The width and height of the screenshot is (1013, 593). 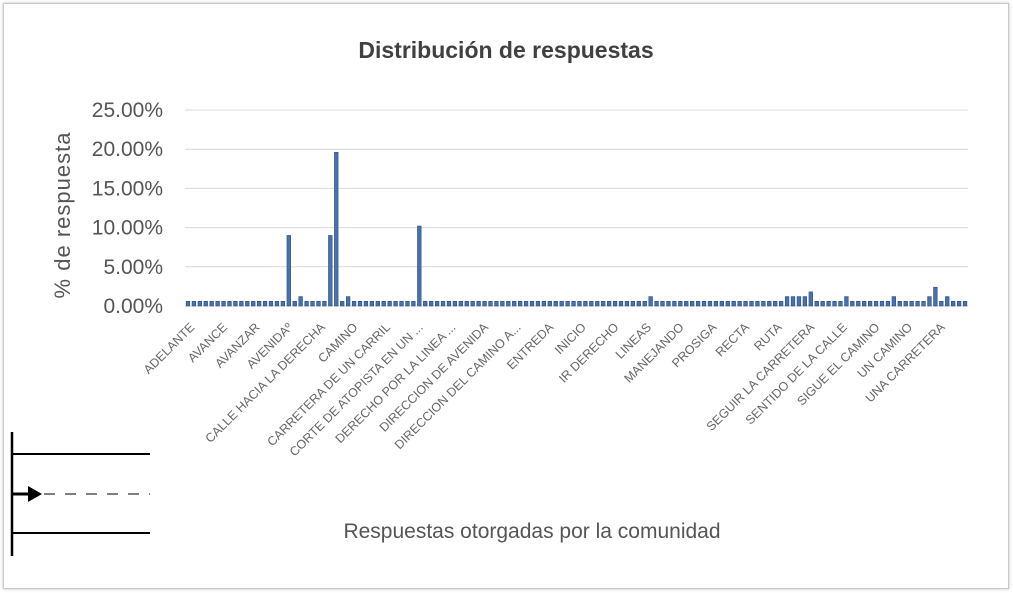 I want to click on y-tick-label: 25.00%, so click(x=127, y=110).